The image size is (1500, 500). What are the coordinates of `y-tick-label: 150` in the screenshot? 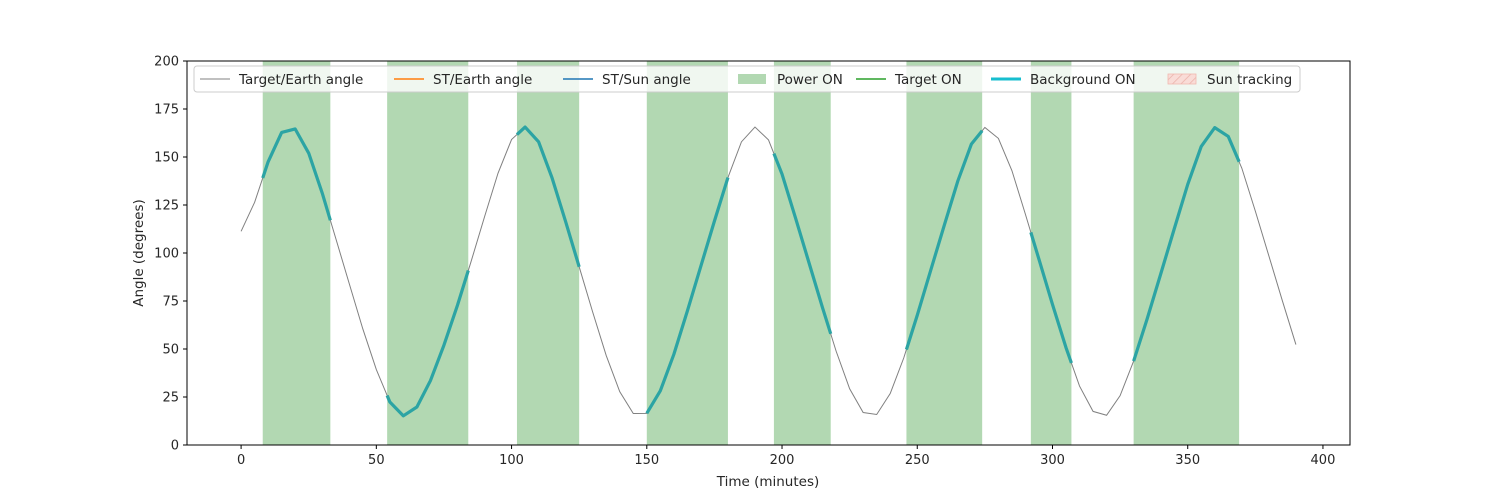 It's located at (166, 158).